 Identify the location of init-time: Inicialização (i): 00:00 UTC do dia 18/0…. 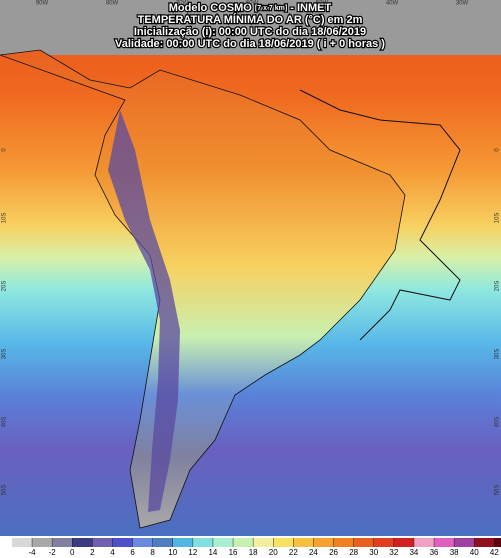
(250, 32).